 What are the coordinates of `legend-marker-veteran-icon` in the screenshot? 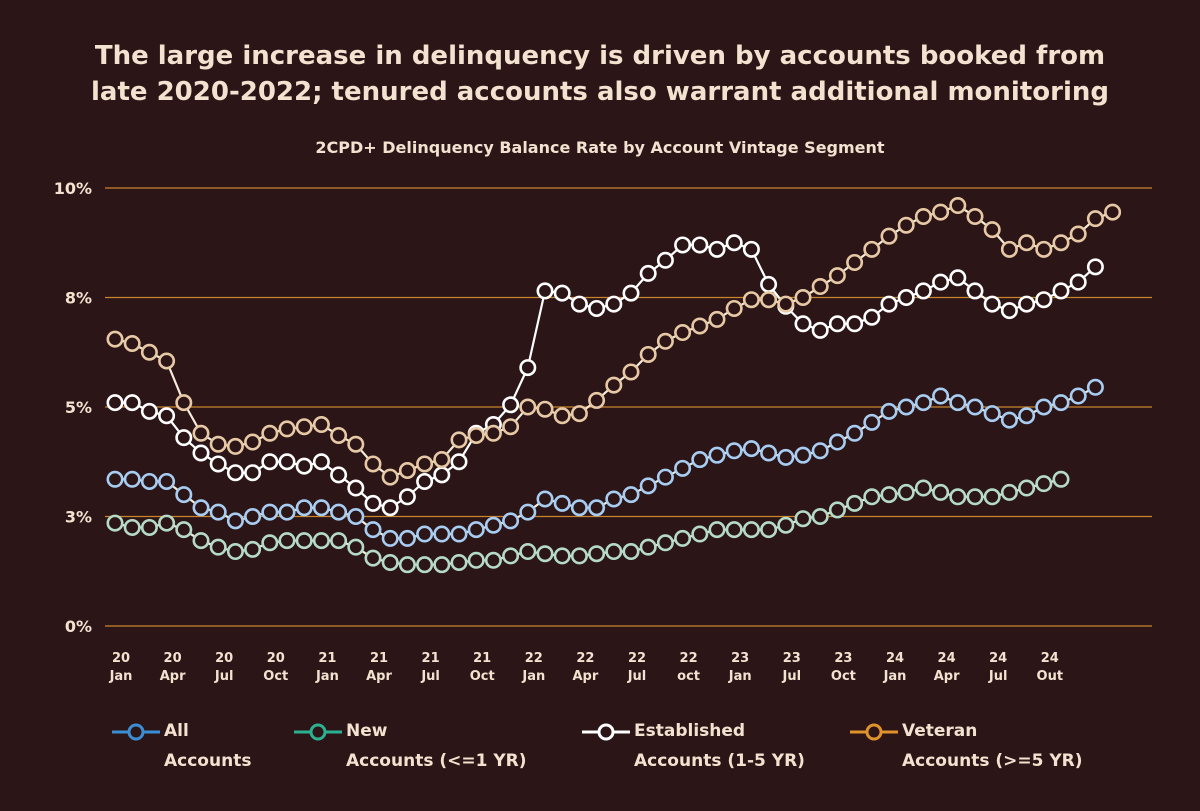 It's located at (874, 732).